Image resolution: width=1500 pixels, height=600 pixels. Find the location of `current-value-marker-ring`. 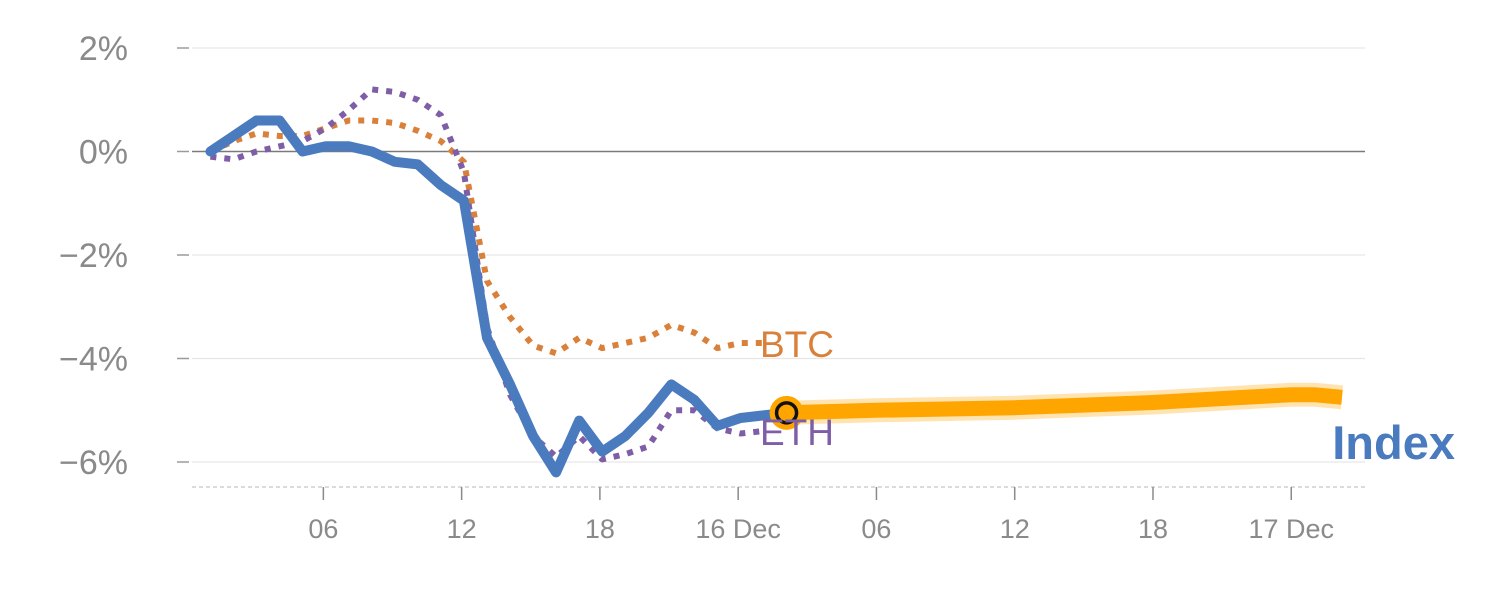

current-value-marker-ring is located at coordinates (786, 412).